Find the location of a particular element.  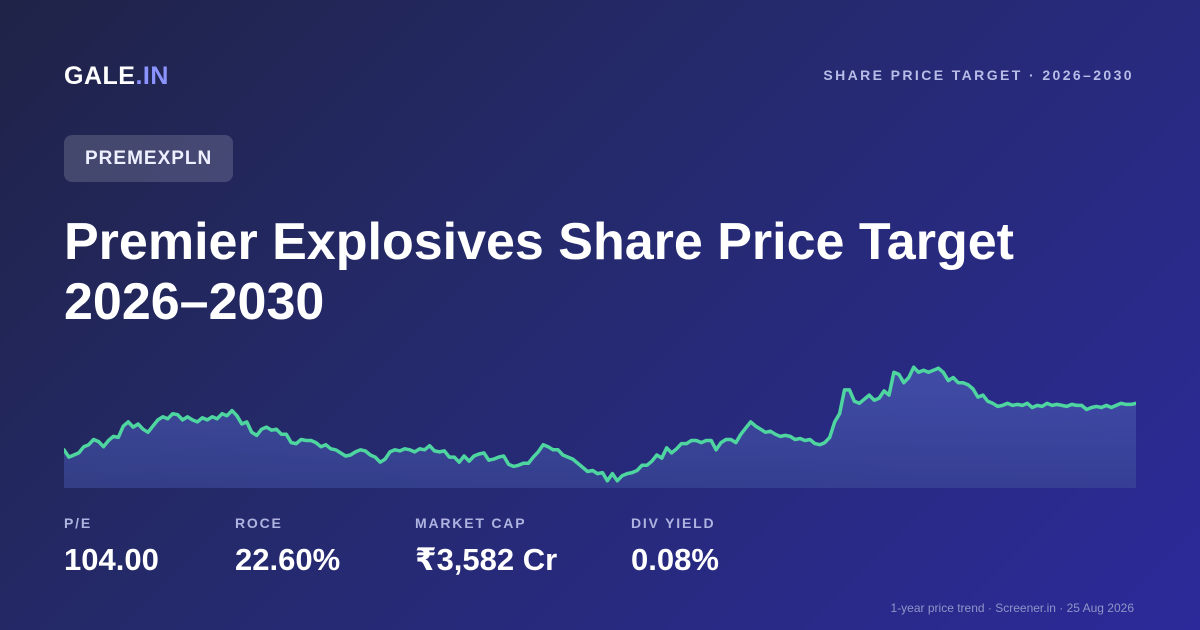

metric-market-cap: MARKET CAP ₹3,582 Cr is located at coordinates (486, 546).